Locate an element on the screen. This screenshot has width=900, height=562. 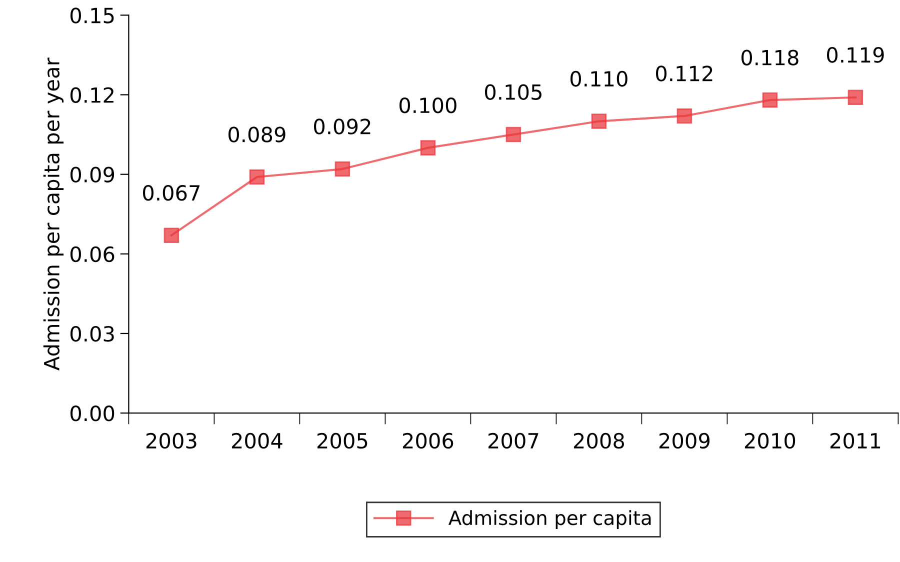
data-label: 0.100 is located at coordinates (428, 105).